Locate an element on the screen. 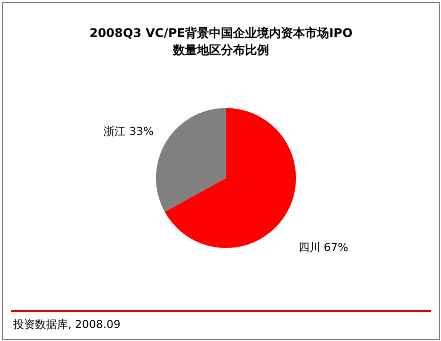 Image resolution: width=441 pixels, height=341 pixels. slice-label: 四川 67% is located at coordinates (323, 247).